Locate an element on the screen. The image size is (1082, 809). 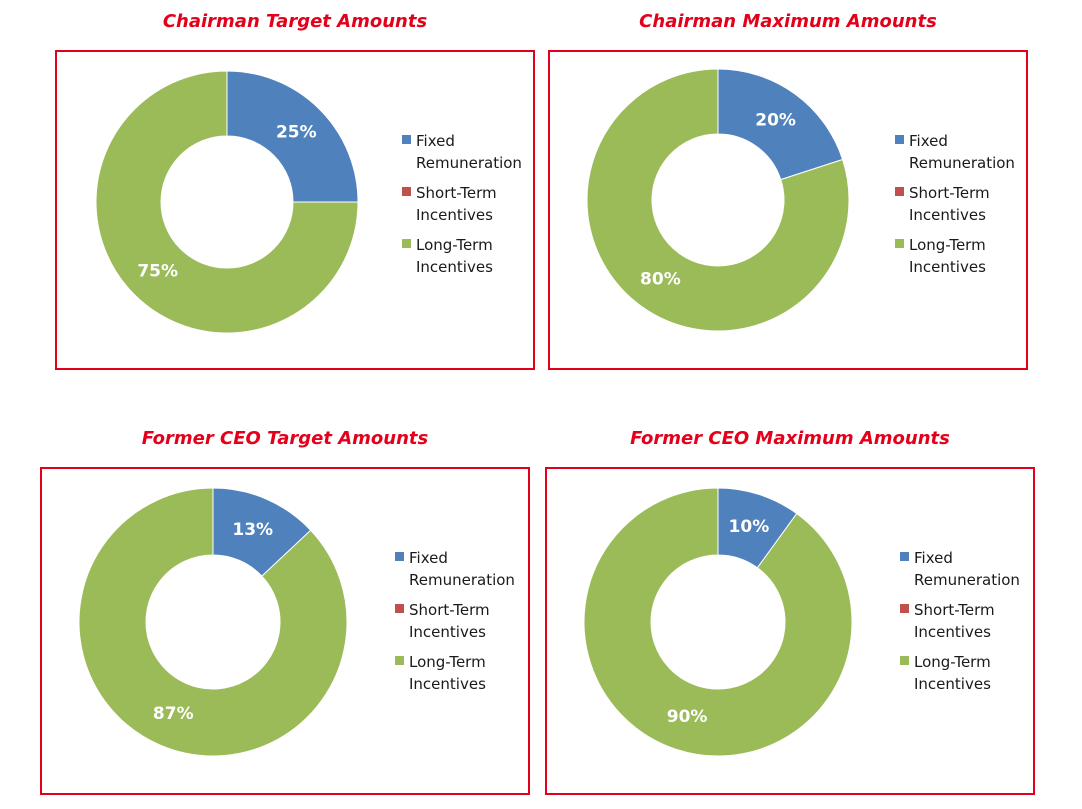
donut-chart-chairman-maximum: 20% 80% is located at coordinates (718, 200).